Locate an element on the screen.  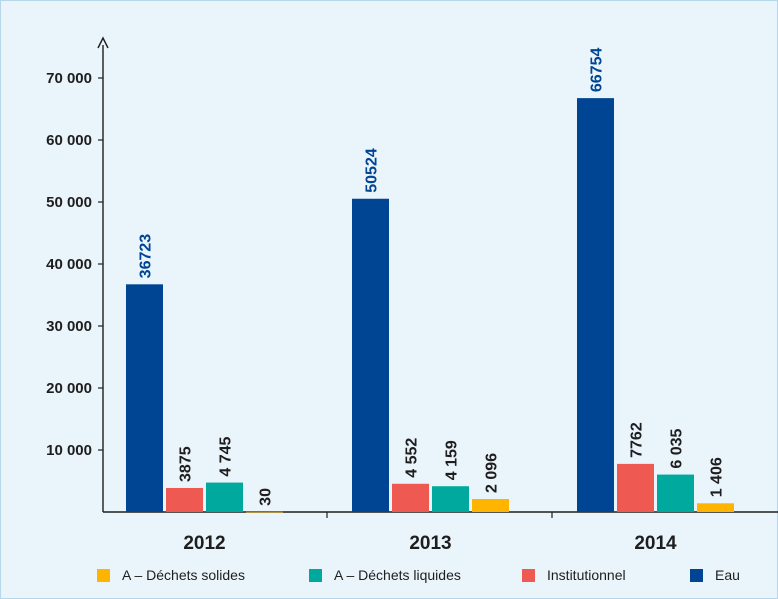
legend-label: Institutionnel is located at coordinates (586, 575).